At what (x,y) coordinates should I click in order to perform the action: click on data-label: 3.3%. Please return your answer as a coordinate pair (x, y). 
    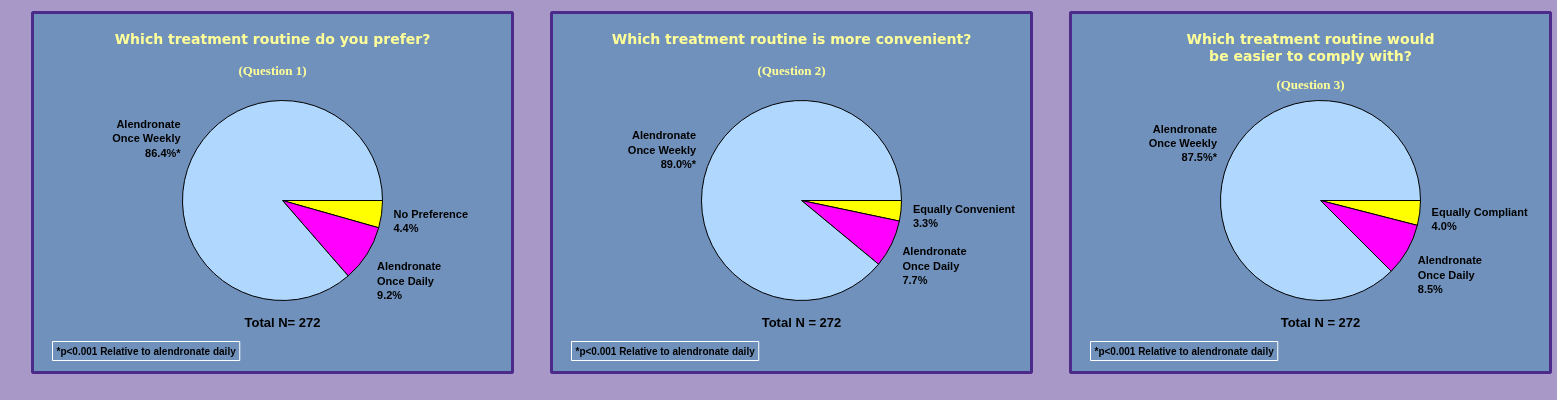
    Looking at the image, I should click on (925, 223).